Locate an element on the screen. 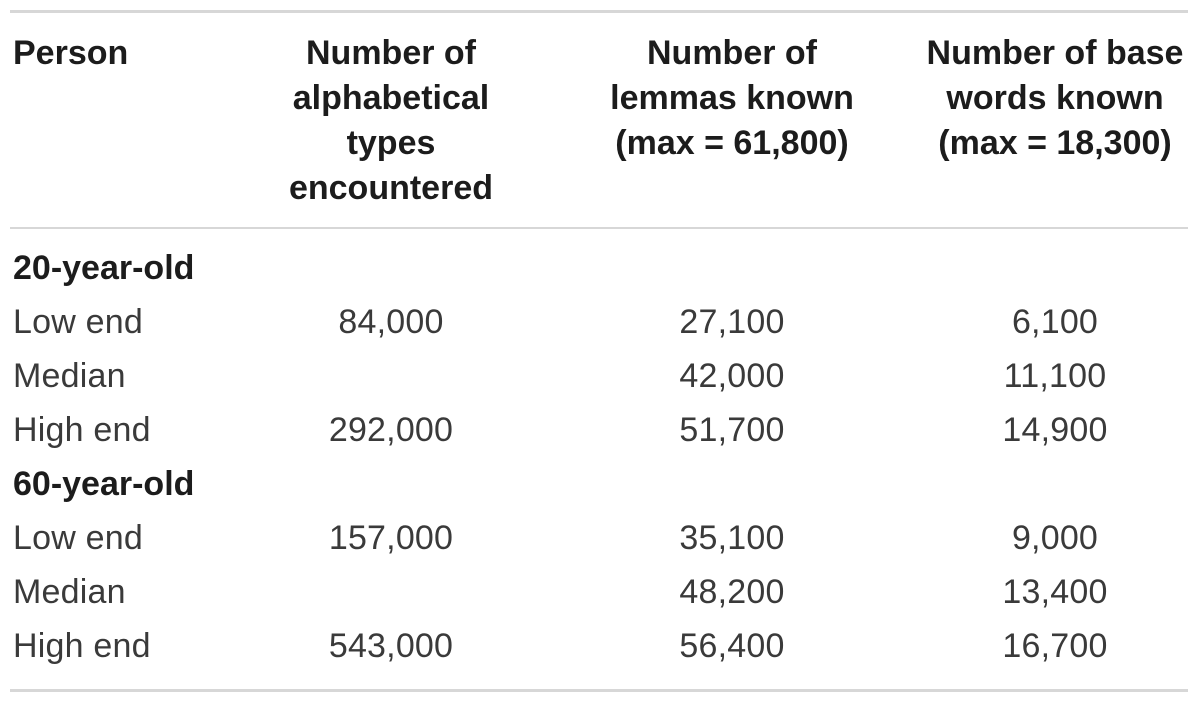 The width and height of the screenshot is (1200, 713). data-row-60-year-old-high-end: High end 543,000 56,400 16,700 is located at coordinates (599, 655).